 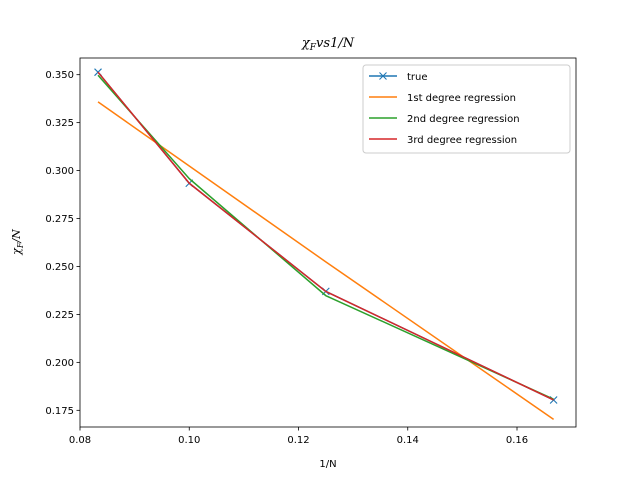 I want to click on legend-entry: 1st degree regression, so click(x=442, y=98).